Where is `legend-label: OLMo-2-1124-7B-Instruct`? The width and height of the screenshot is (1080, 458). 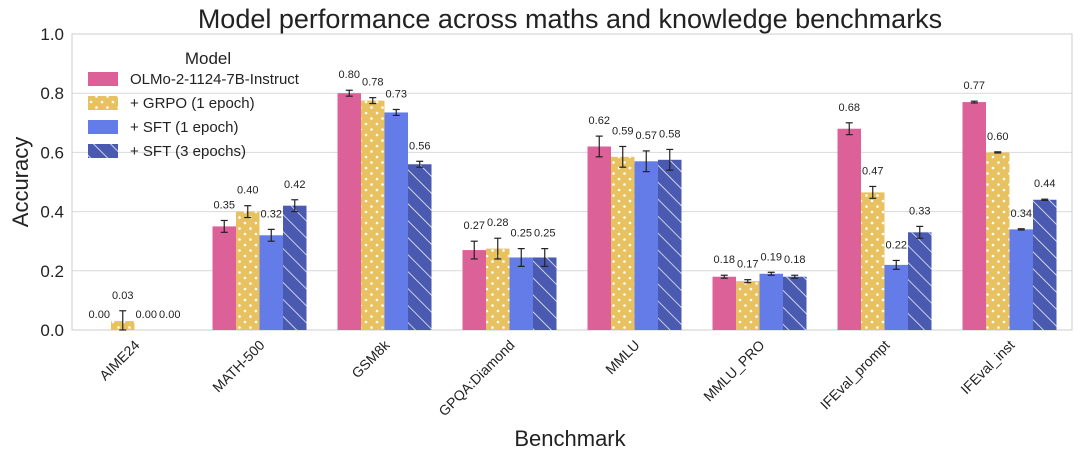 legend-label: OLMo-2-1124-7B-Instruct is located at coordinates (215, 79).